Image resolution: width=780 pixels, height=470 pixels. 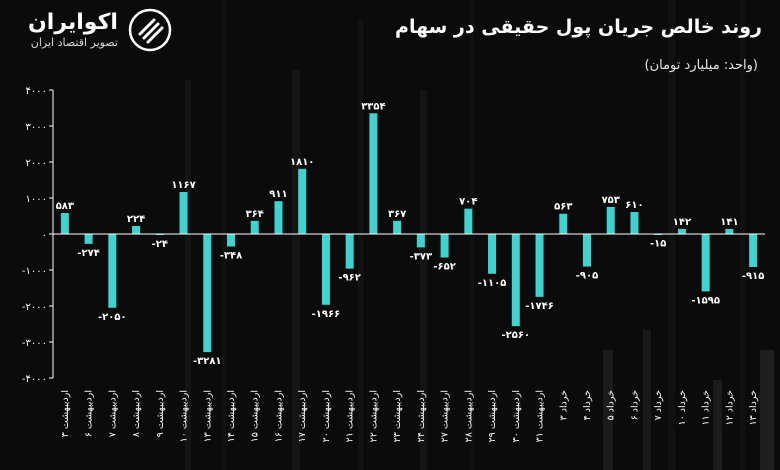 What do you see at coordinates (701, 65) in the screenshot?
I see `unit-label: (واحد: میلیارد تومان)` at bounding box center [701, 65].